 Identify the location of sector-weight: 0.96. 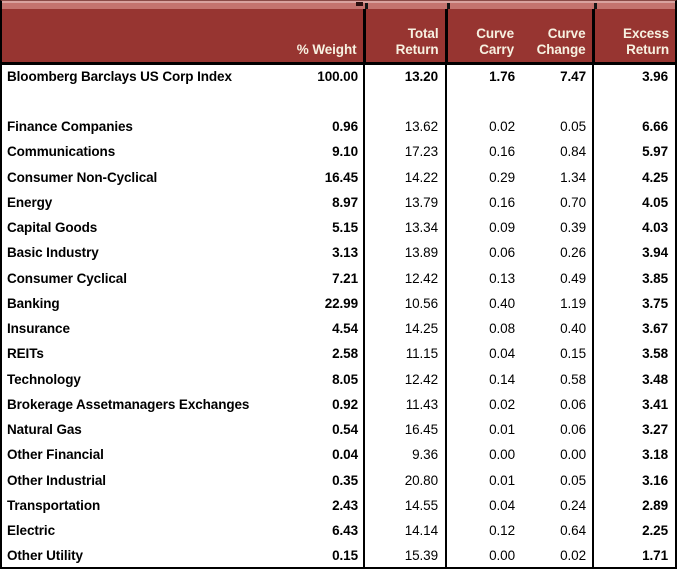
(309, 127).